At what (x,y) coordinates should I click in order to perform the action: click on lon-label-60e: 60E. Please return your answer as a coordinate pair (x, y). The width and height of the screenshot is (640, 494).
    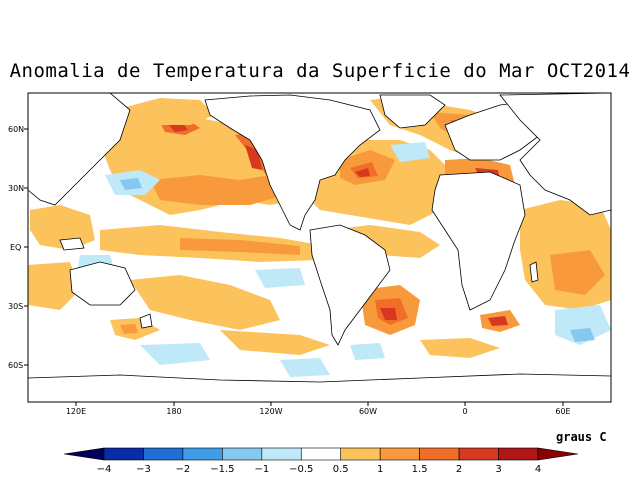
    Looking at the image, I should click on (562, 411).